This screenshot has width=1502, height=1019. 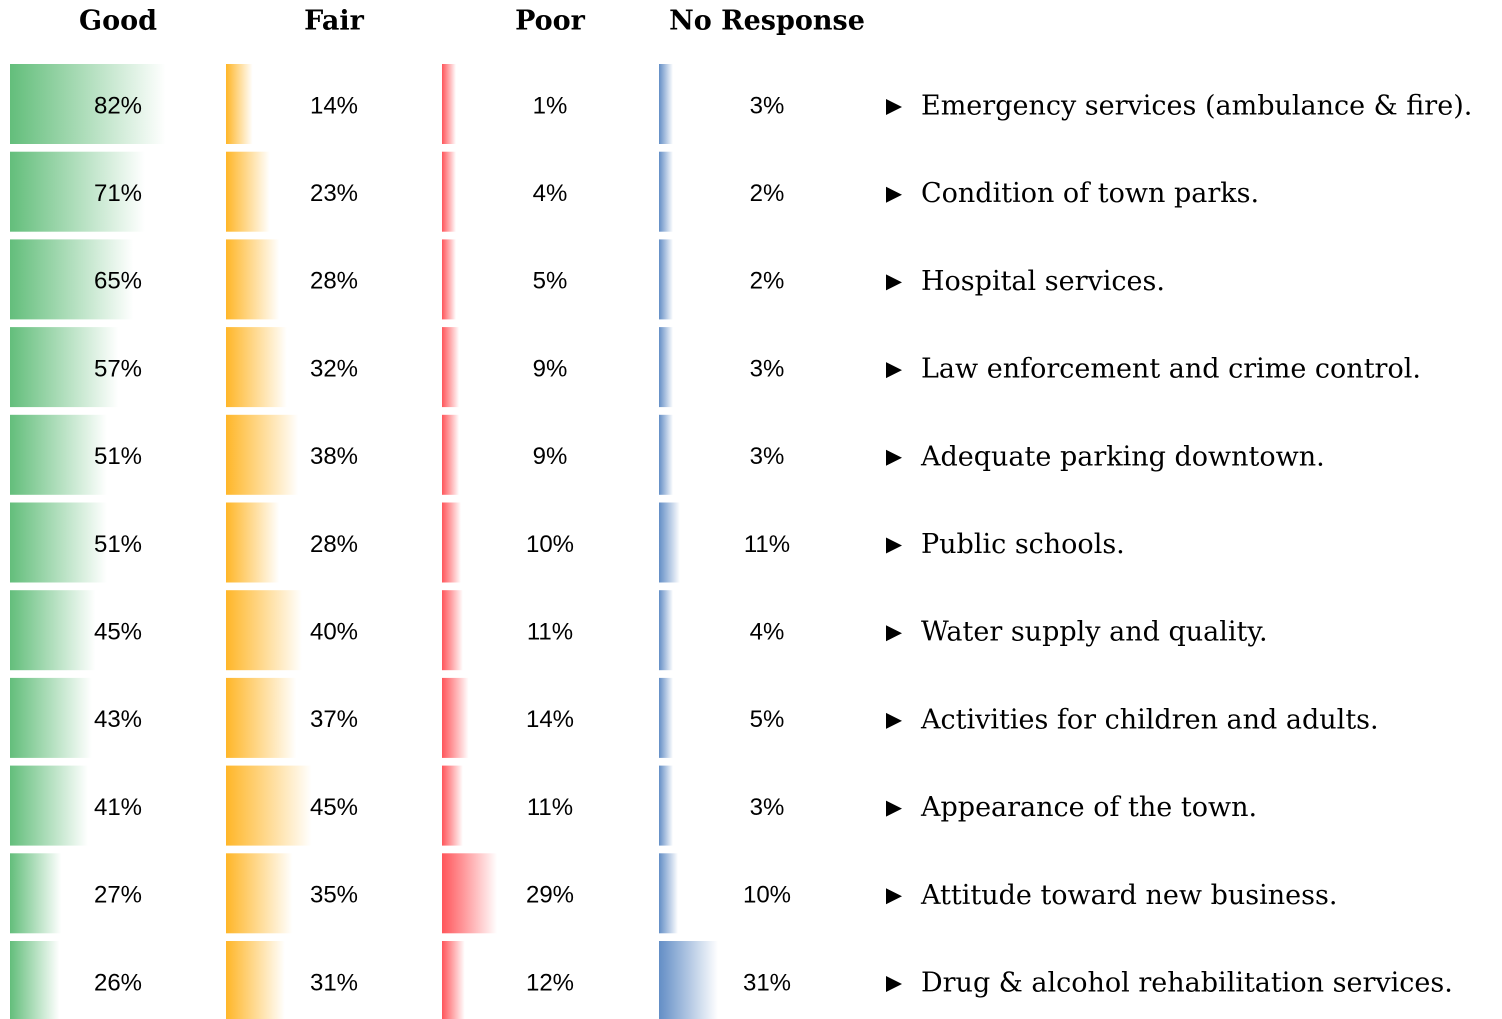 What do you see at coordinates (767, 21) in the screenshot?
I see `column-header: No Response` at bounding box center [767, 21].